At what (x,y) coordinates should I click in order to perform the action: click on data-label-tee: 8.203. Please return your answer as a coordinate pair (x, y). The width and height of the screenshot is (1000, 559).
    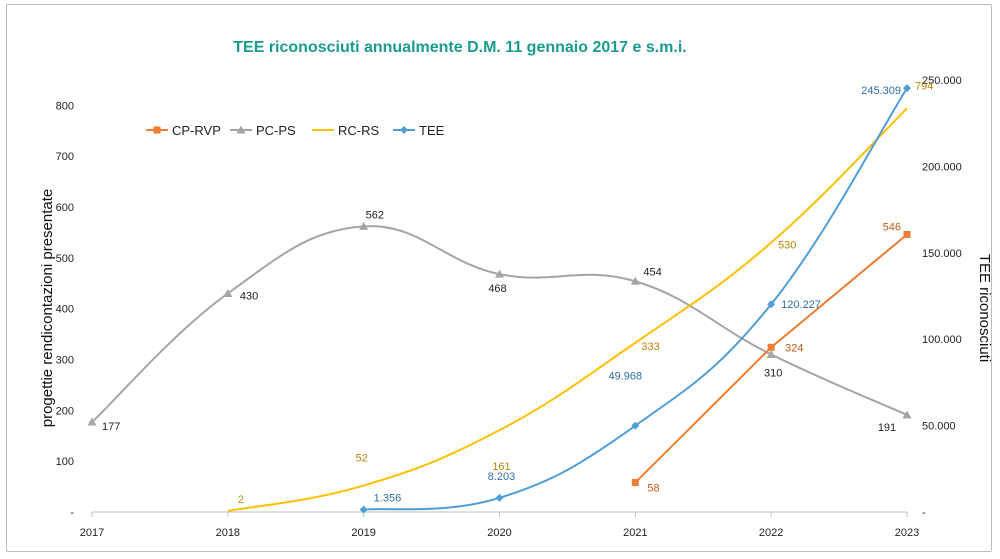
    Looking at the image, I should click on (502, 477).